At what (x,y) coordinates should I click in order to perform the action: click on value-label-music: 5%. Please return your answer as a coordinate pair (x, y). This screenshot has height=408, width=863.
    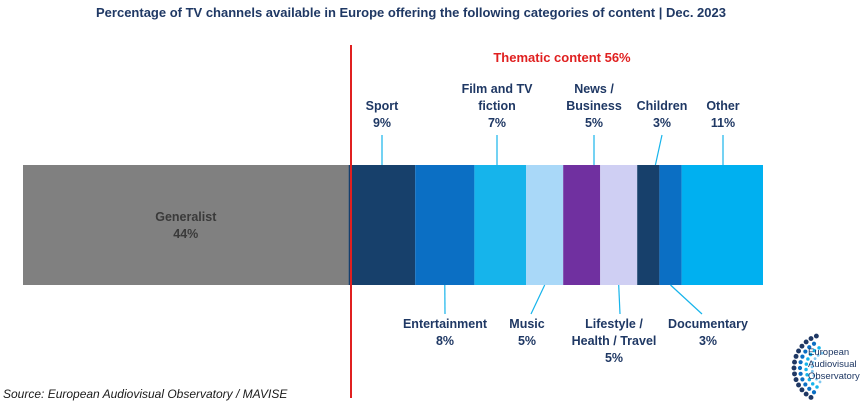
    Looking at the image, I should click on (527, 341).